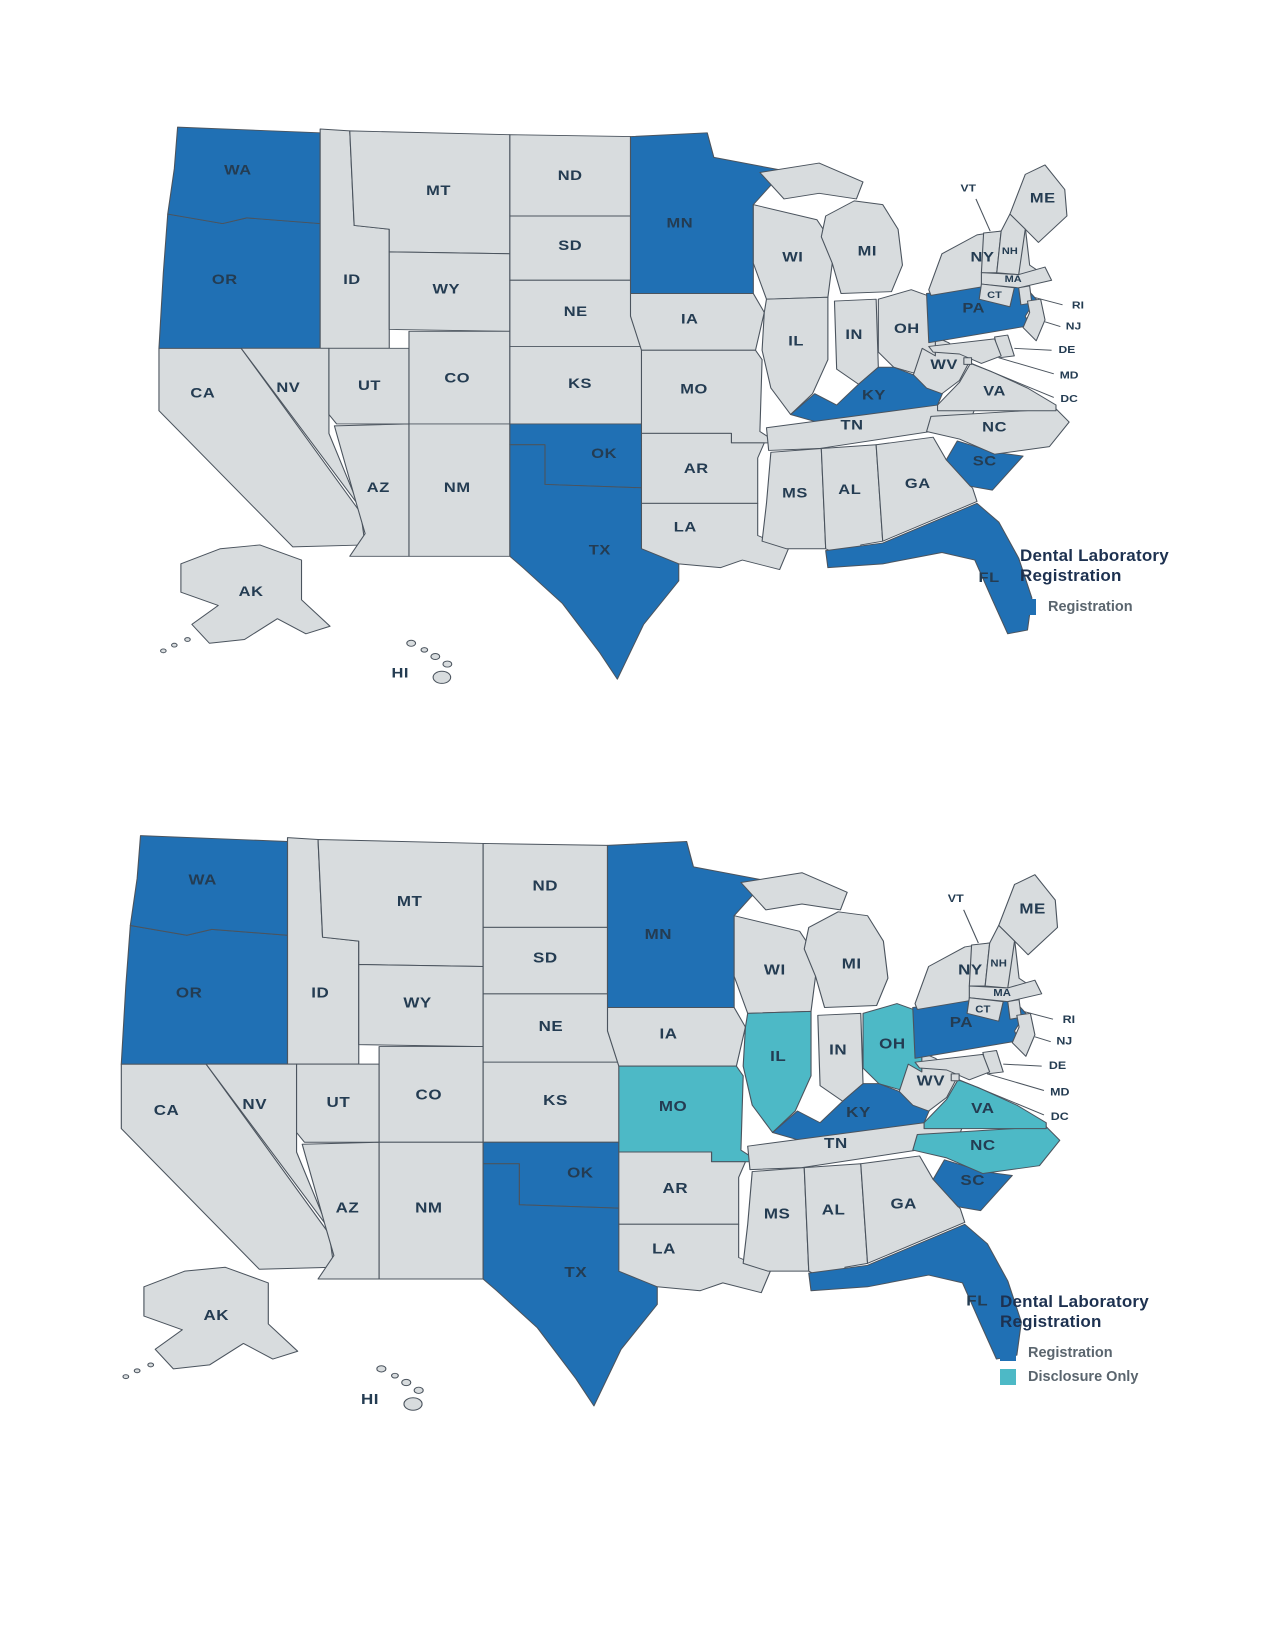 The image size is (1275, 1650). What do you see at coordinates (852, 426) in the screenshot?
I see `state-label-TN: TN` at bounding box center [852, 426].